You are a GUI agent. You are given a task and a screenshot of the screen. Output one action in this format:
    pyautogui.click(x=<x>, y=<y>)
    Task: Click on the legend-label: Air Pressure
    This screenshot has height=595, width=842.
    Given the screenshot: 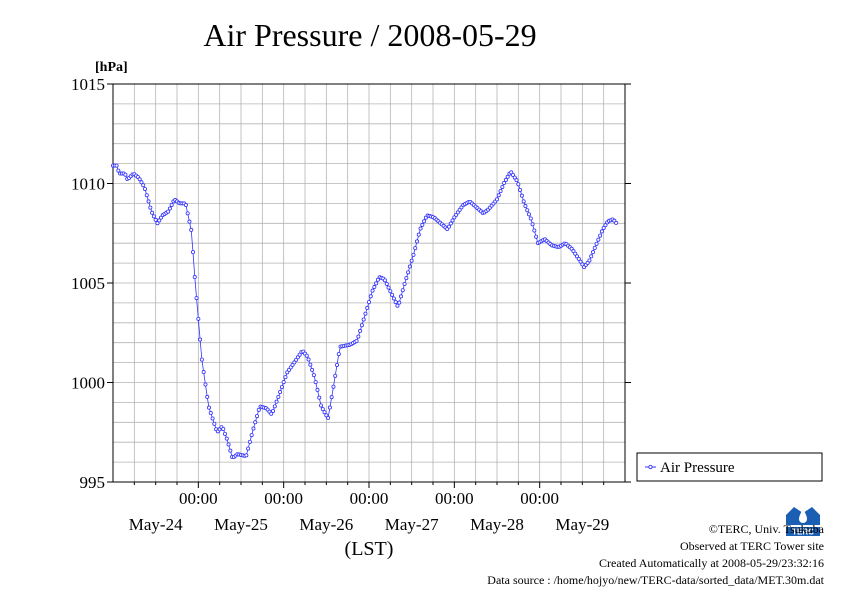 What is the action you would take?
    pyautogui.click(x=697, y=468)
    